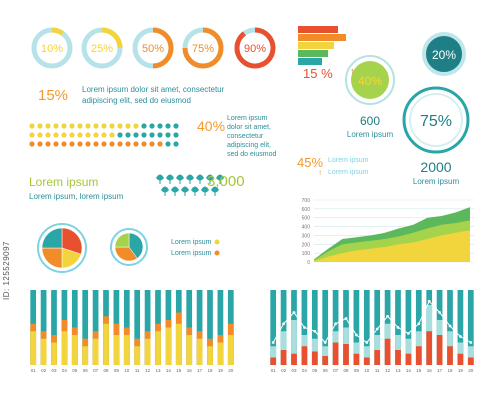  I want to click on bars-left-xtick-12: 13, so click(158, 370).